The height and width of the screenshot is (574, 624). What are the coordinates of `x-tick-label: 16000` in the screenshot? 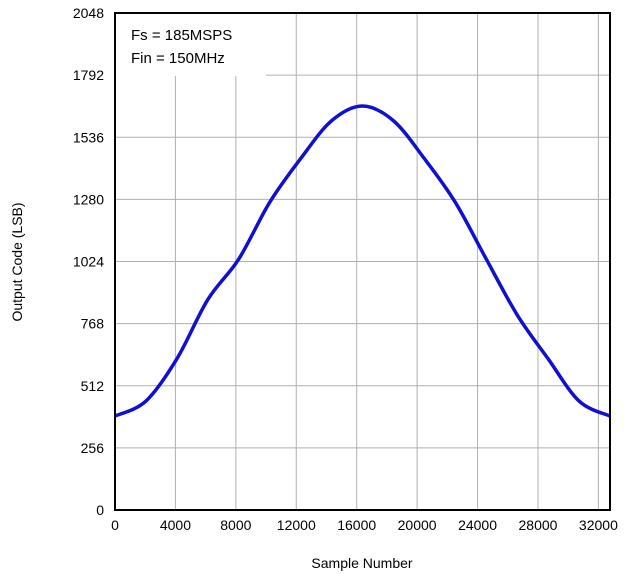 It's located at (356, 525).